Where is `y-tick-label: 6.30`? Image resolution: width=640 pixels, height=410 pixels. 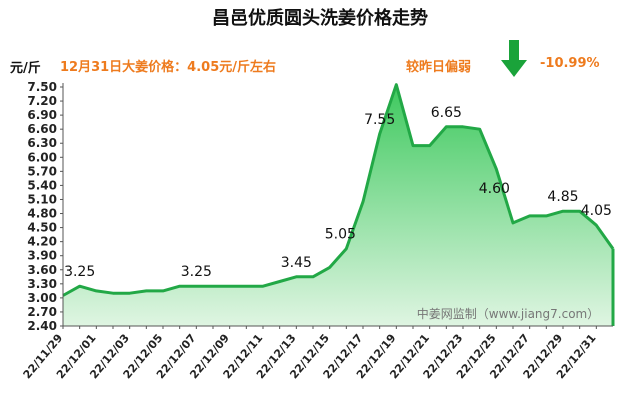
y-tick-label: 6.30 is located at coordinates (42, 143).